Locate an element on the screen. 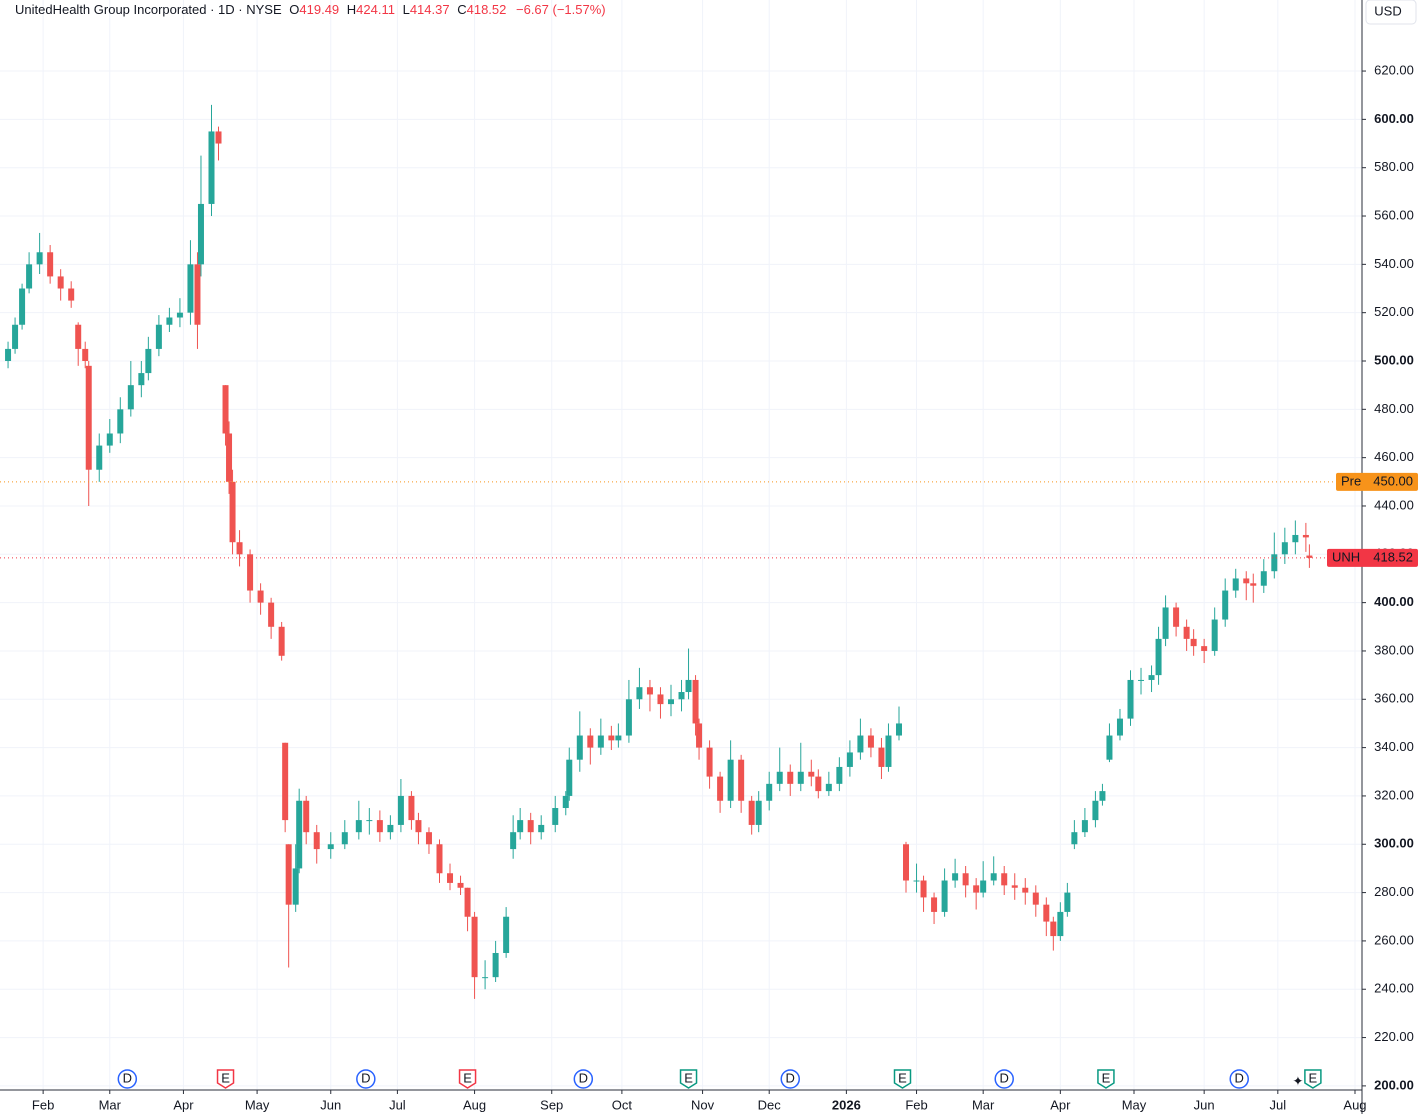  price-tag-value: 418.52 is located at coordinates (1393, 556).